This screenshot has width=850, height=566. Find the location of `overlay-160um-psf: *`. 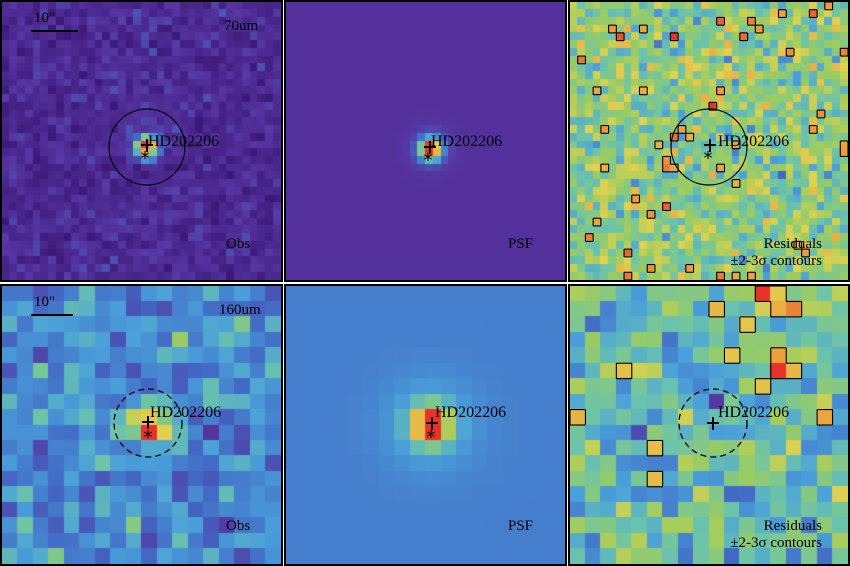

overlay-160um-psf: * is located at coordinates (432, 432).